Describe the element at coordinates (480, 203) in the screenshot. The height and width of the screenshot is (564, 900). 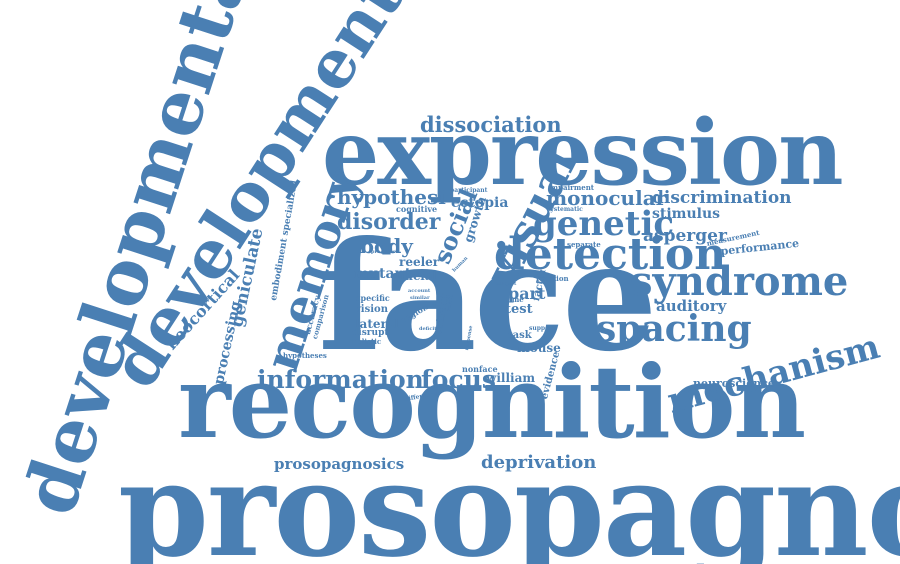
I see `word-ectopia: ectopia` at that location.